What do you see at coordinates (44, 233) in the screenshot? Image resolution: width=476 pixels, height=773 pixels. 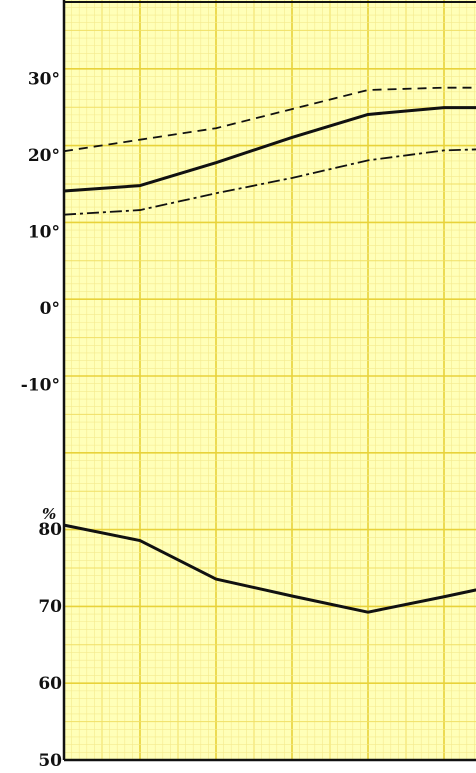 I see `temperature-tick-label: 10°` at bounding box center [44, 233].